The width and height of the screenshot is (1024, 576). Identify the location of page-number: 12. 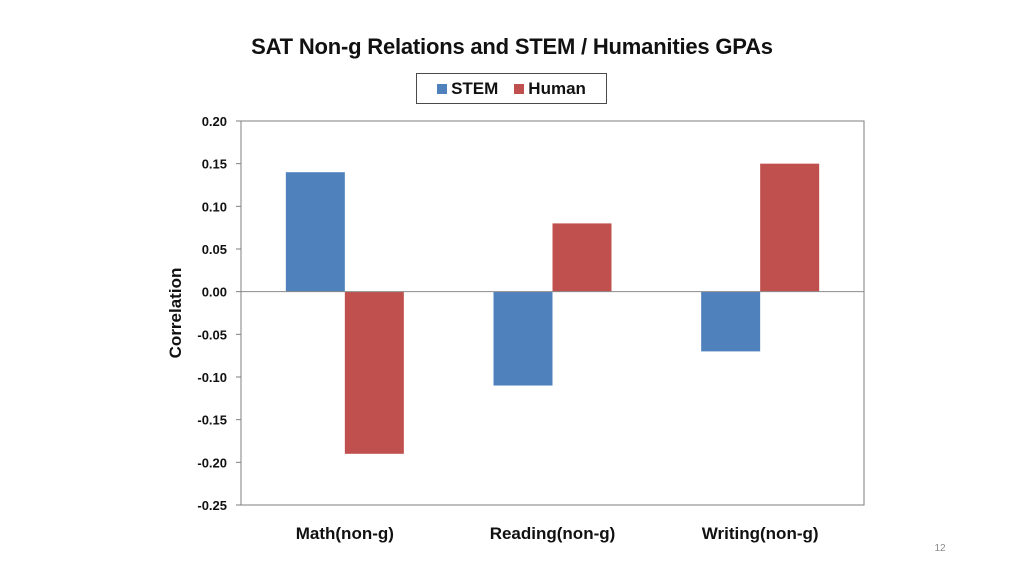
(940, 548).